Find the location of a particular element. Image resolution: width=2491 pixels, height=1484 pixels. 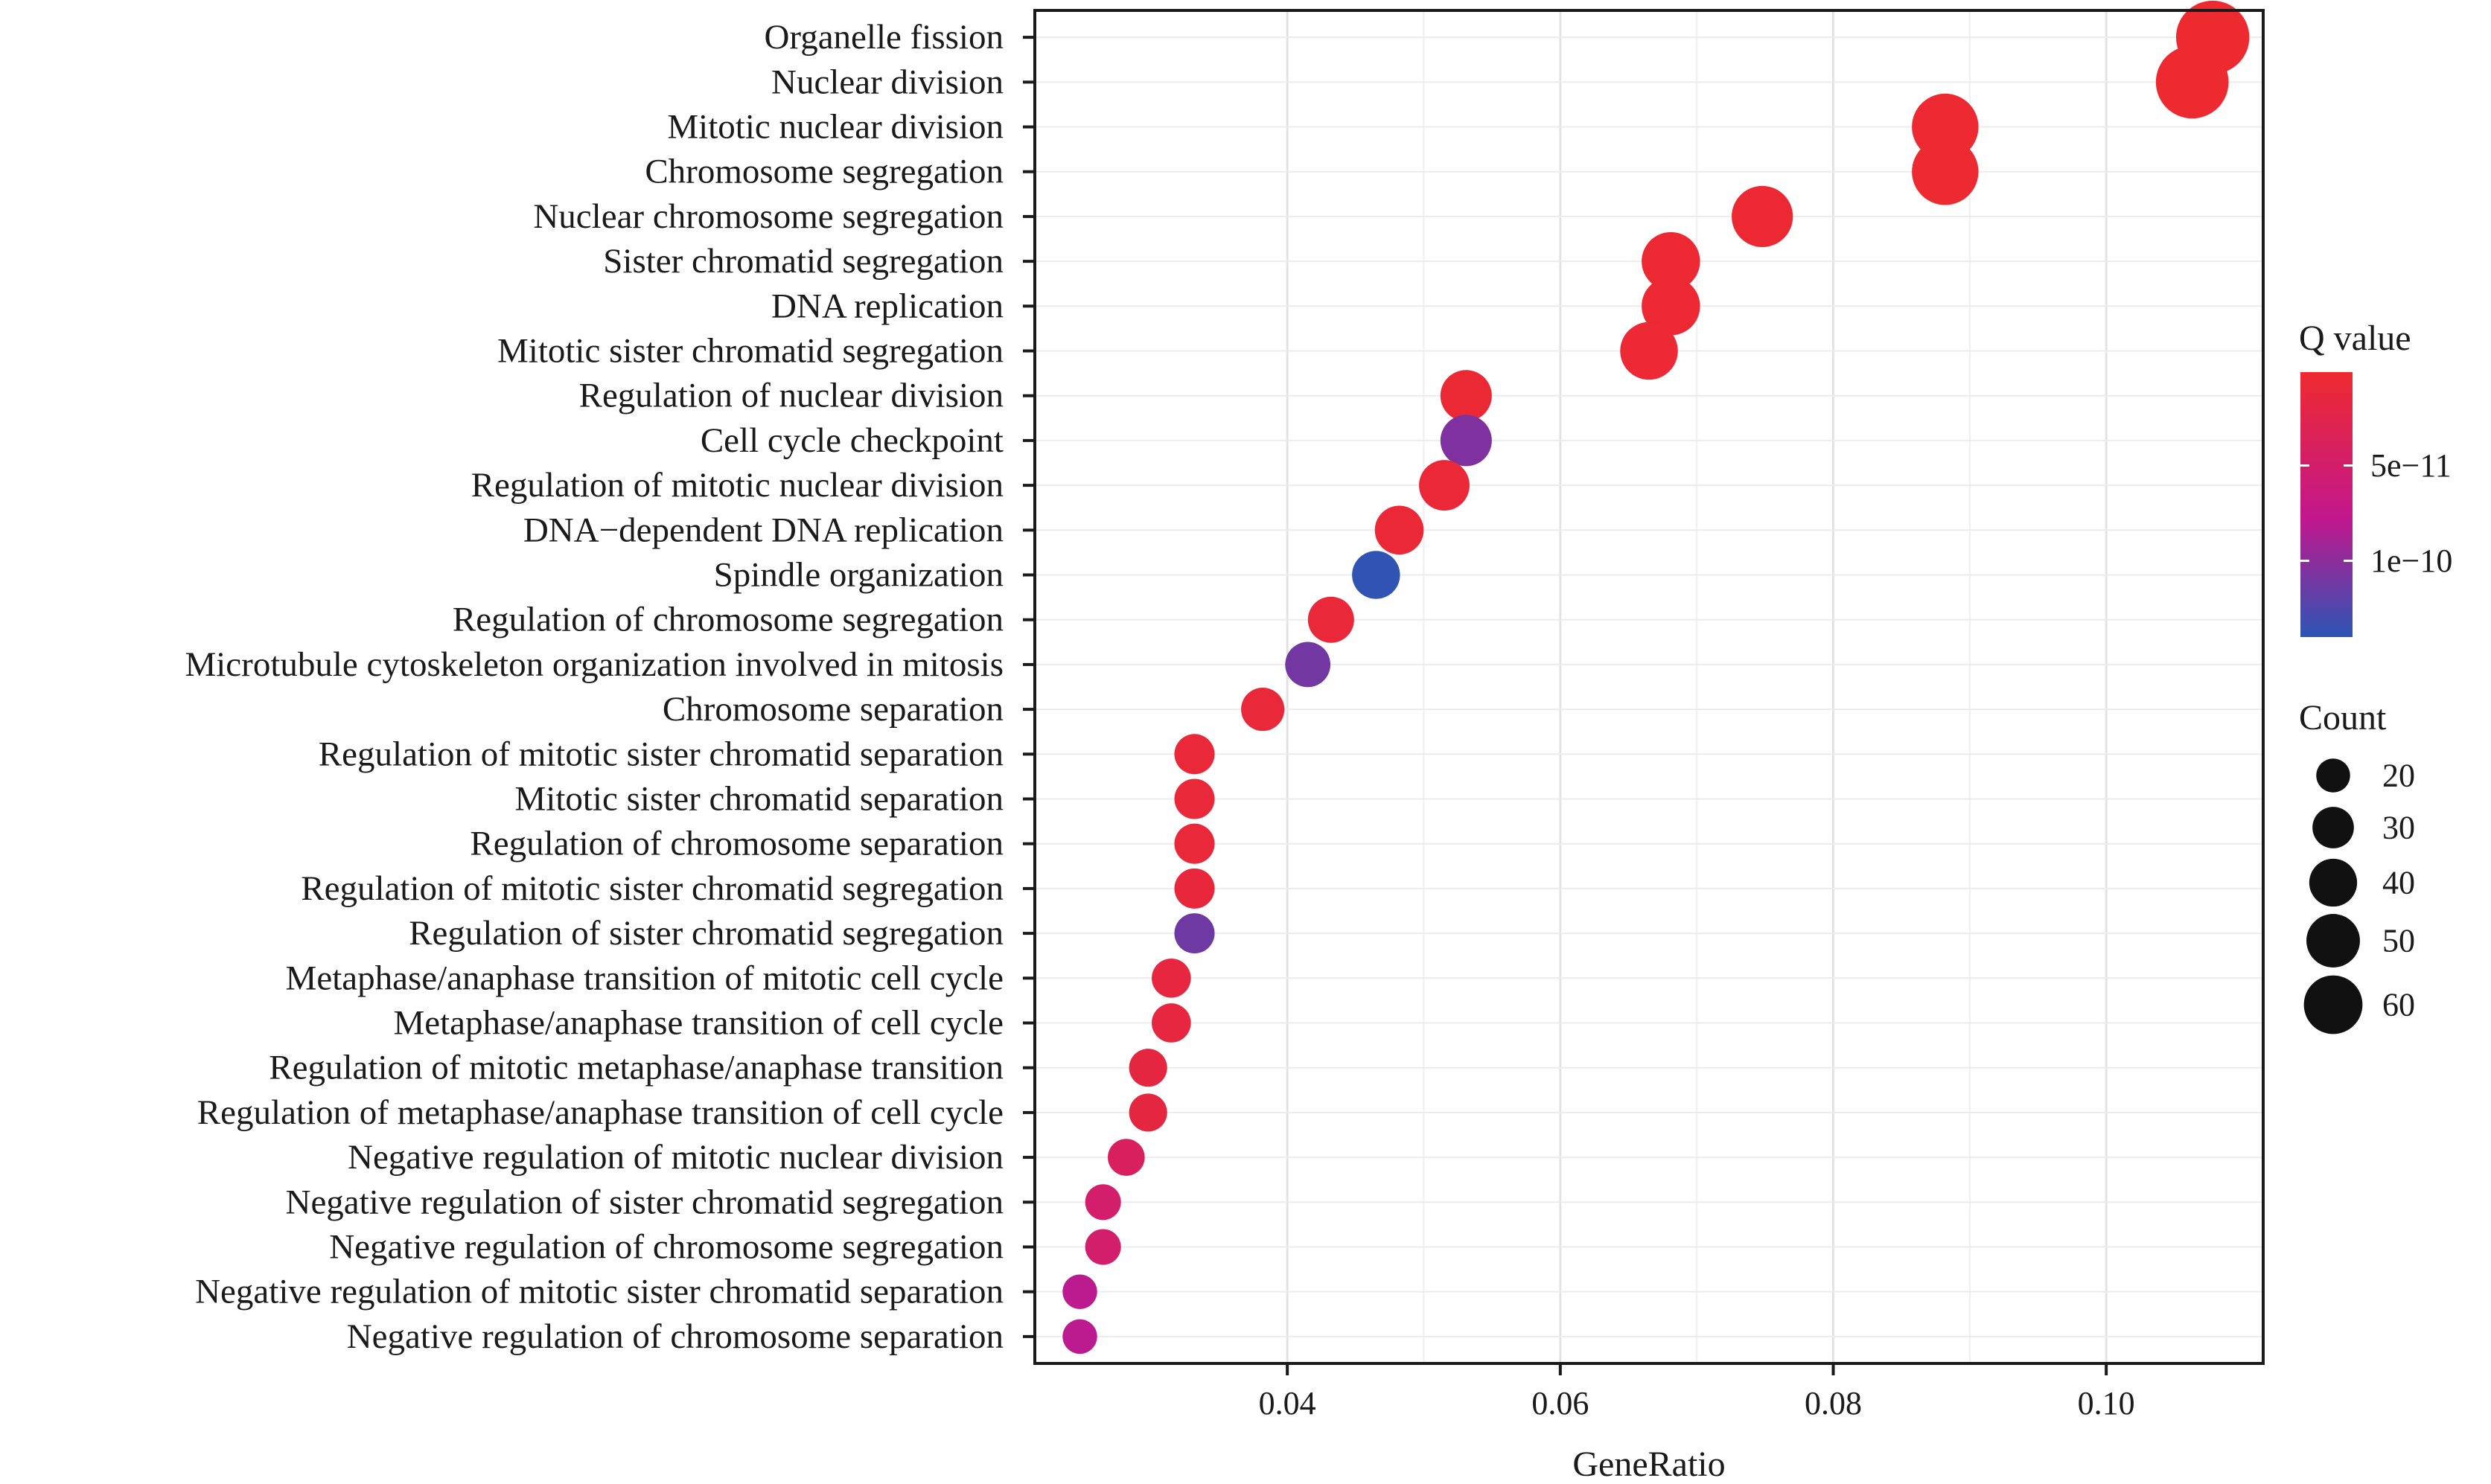

x-tick-label: 0.10 is located at coordinates (2106, 1403).